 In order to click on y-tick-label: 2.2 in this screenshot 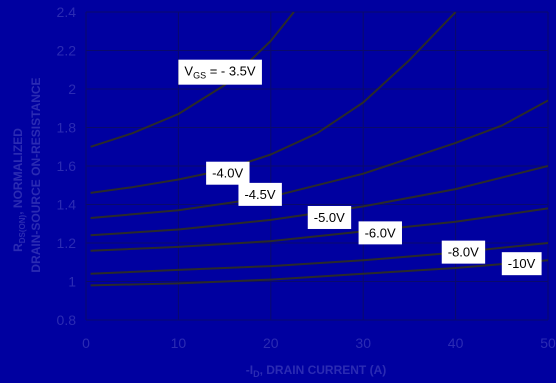, I will do `click(67, 51)`.